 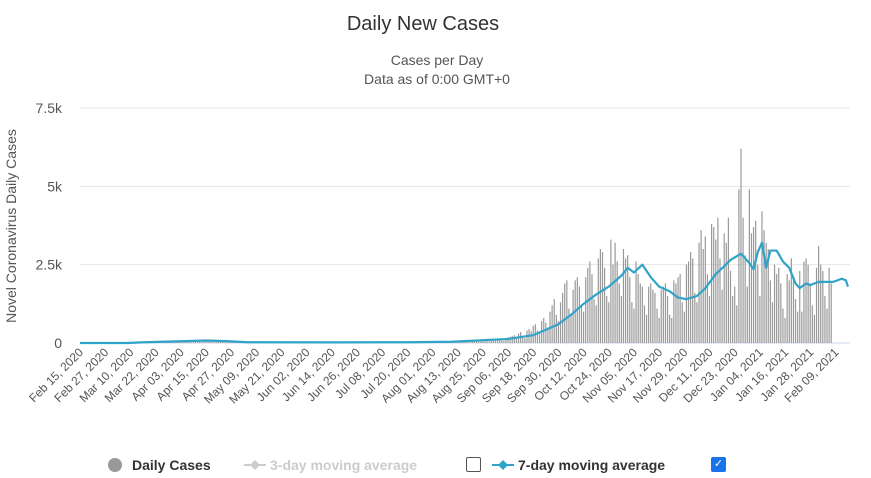 What do you see at coordinates (115, 465) in the screenshot?
I see `circle-icon` at bounding box center [115, 465].